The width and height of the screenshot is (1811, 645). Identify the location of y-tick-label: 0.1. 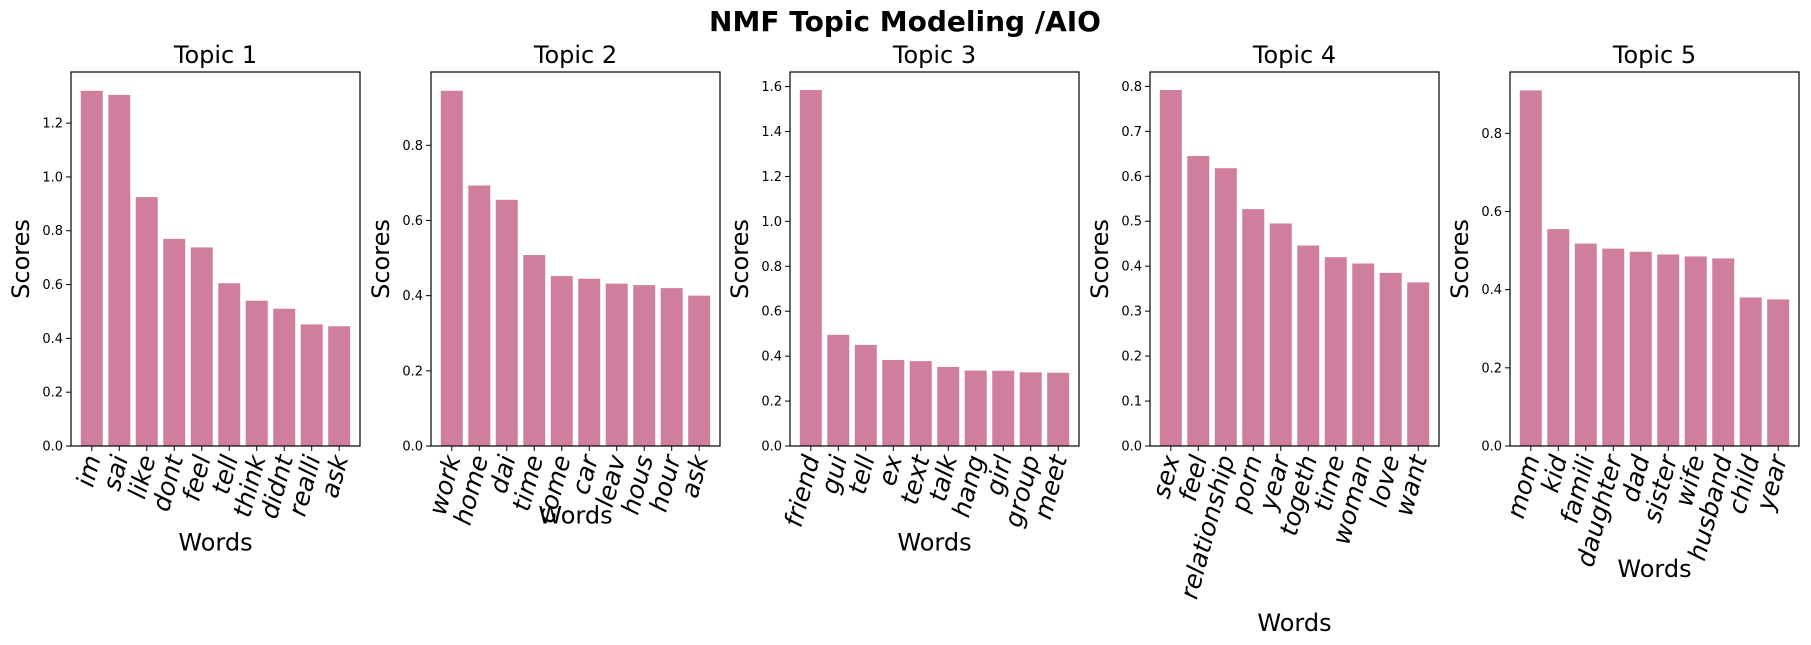
(1131, 402).